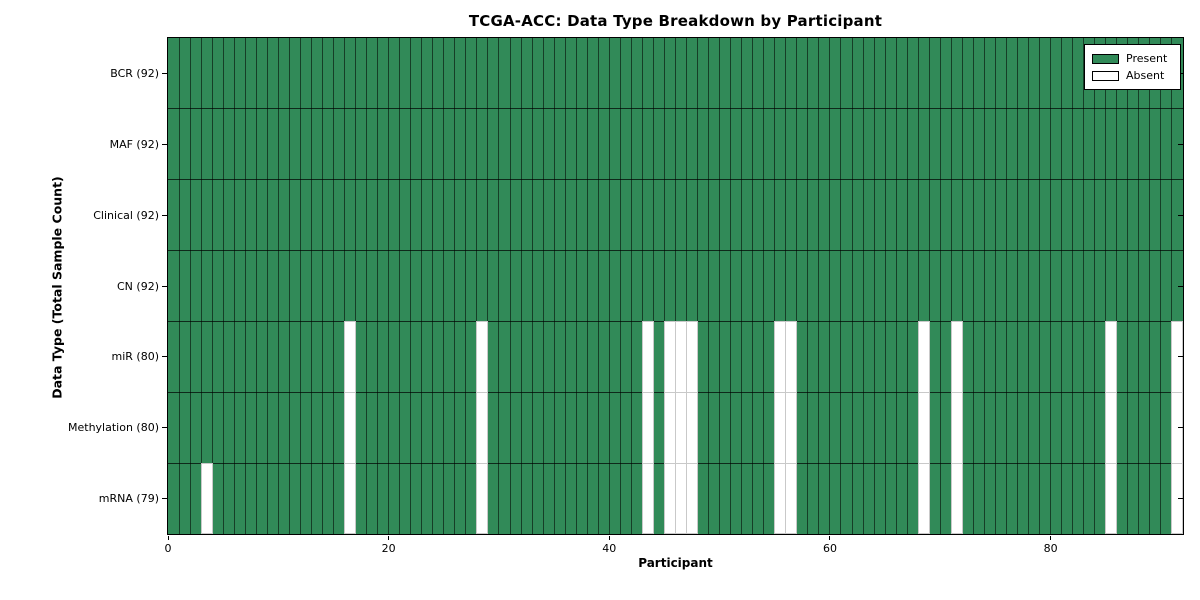 This screenshot has height=600, width=1200. What do you see at coordinates (134, 144) in the screenshot?
I see `row-label: MAF (92)` at bounding box center [134, 144].